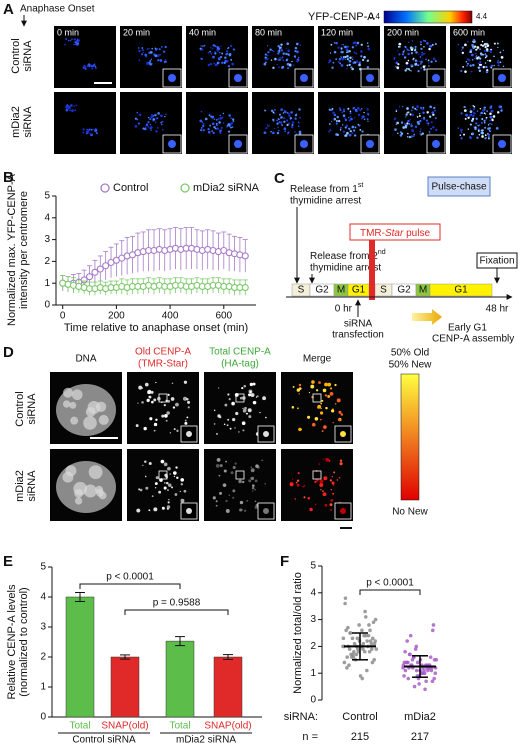  I want to click on panel-label: B, so click(8, 177).